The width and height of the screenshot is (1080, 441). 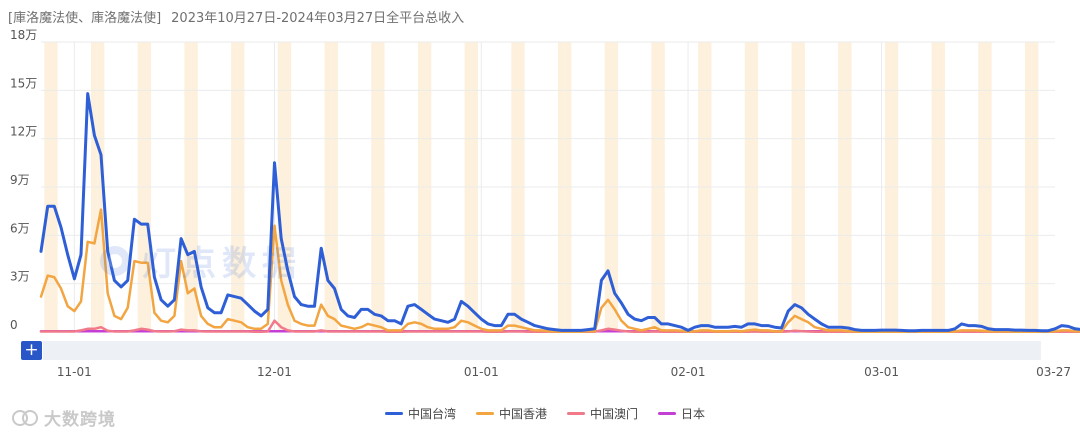 I want to click on watermark: 灯点数据, so click(x=200, y=260).